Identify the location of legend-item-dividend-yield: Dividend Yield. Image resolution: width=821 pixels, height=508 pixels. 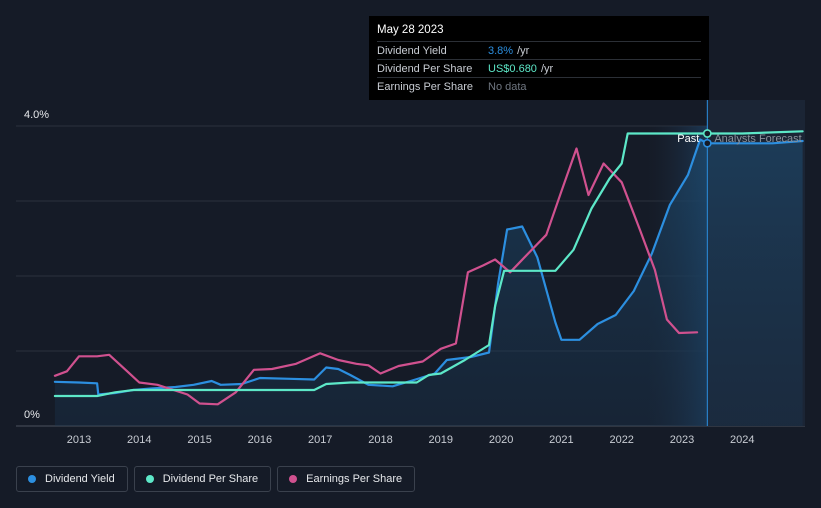
(72, 479).